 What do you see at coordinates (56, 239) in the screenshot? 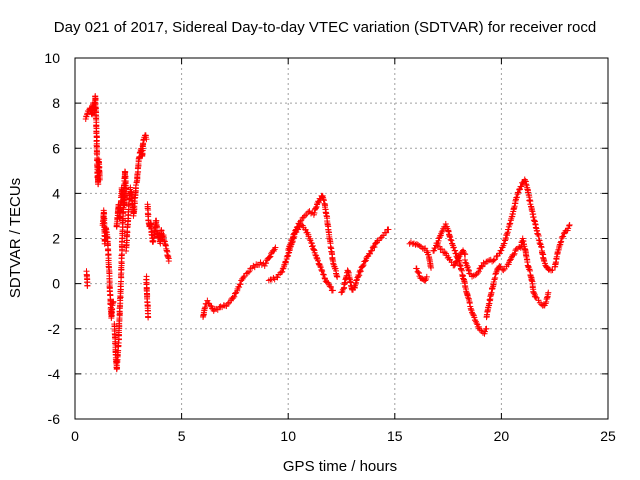
I see `y-tick-label: 2` at bounding box center [56, 239].